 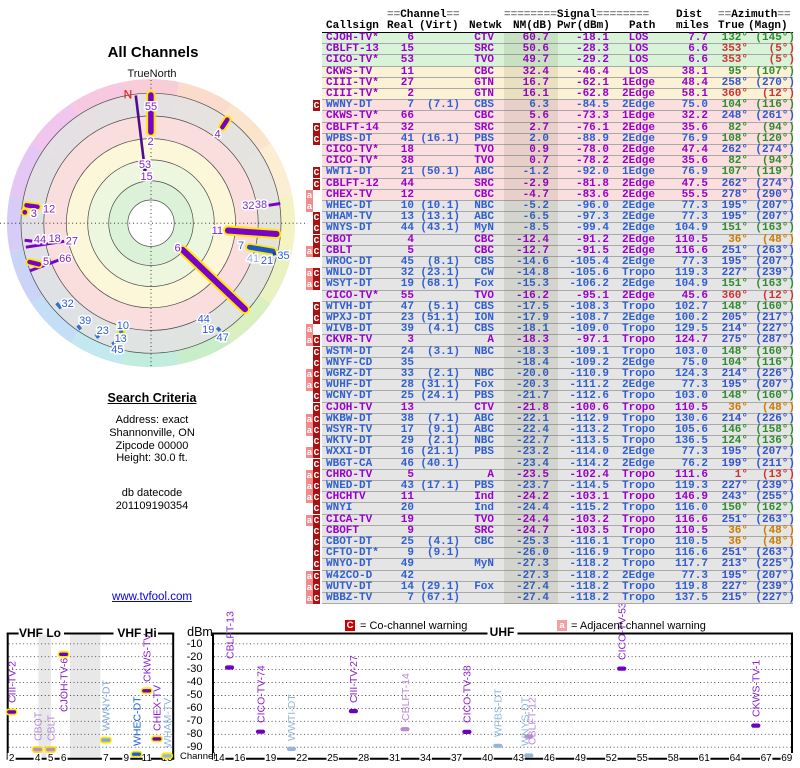 I want to click on svg-text: 21, so click(x=267, y=261).